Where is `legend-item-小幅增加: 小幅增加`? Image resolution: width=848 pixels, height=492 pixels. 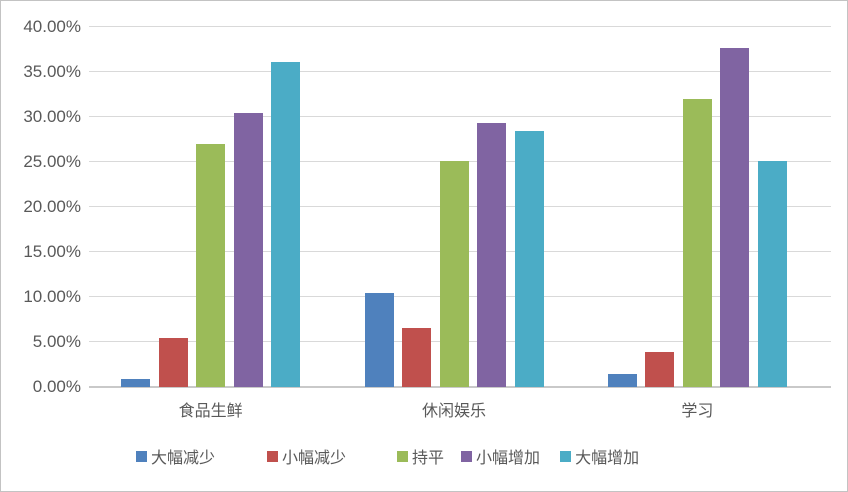 legend-item-小幅增加: 小幅增加 is located at coordinates (500, 456).